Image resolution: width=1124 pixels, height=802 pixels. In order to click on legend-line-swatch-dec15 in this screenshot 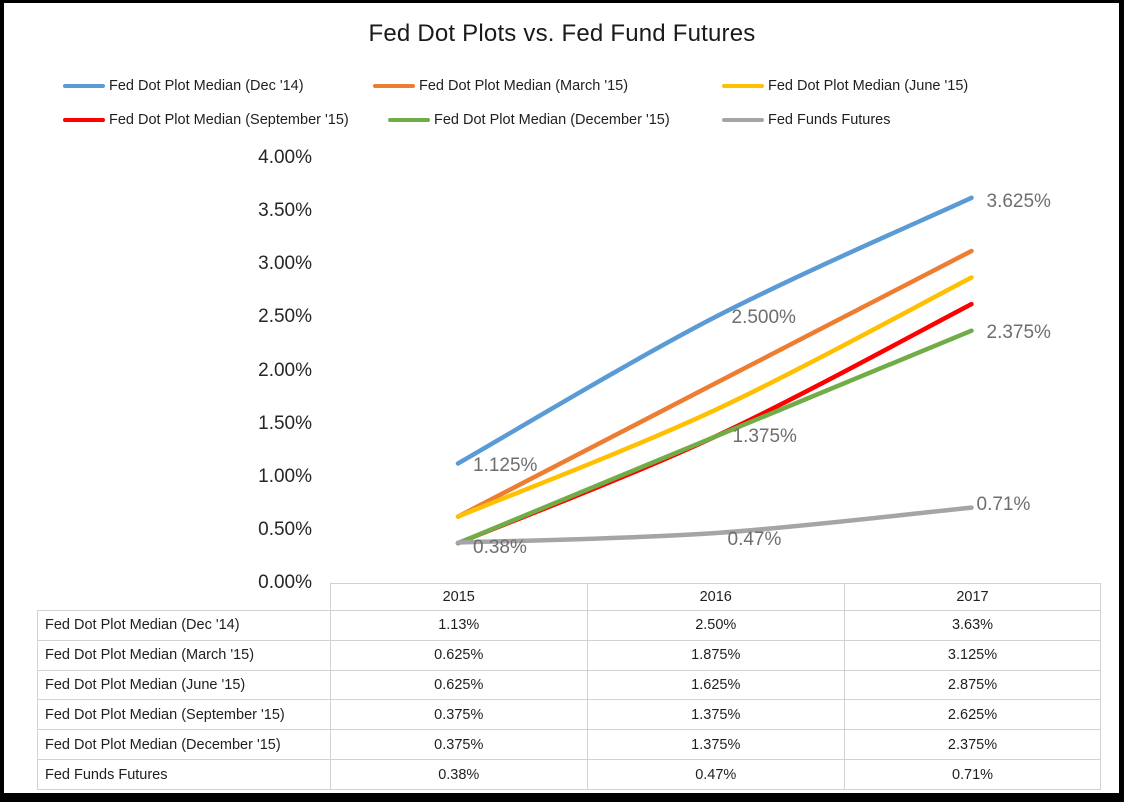, I will do `click(409, 120)`.